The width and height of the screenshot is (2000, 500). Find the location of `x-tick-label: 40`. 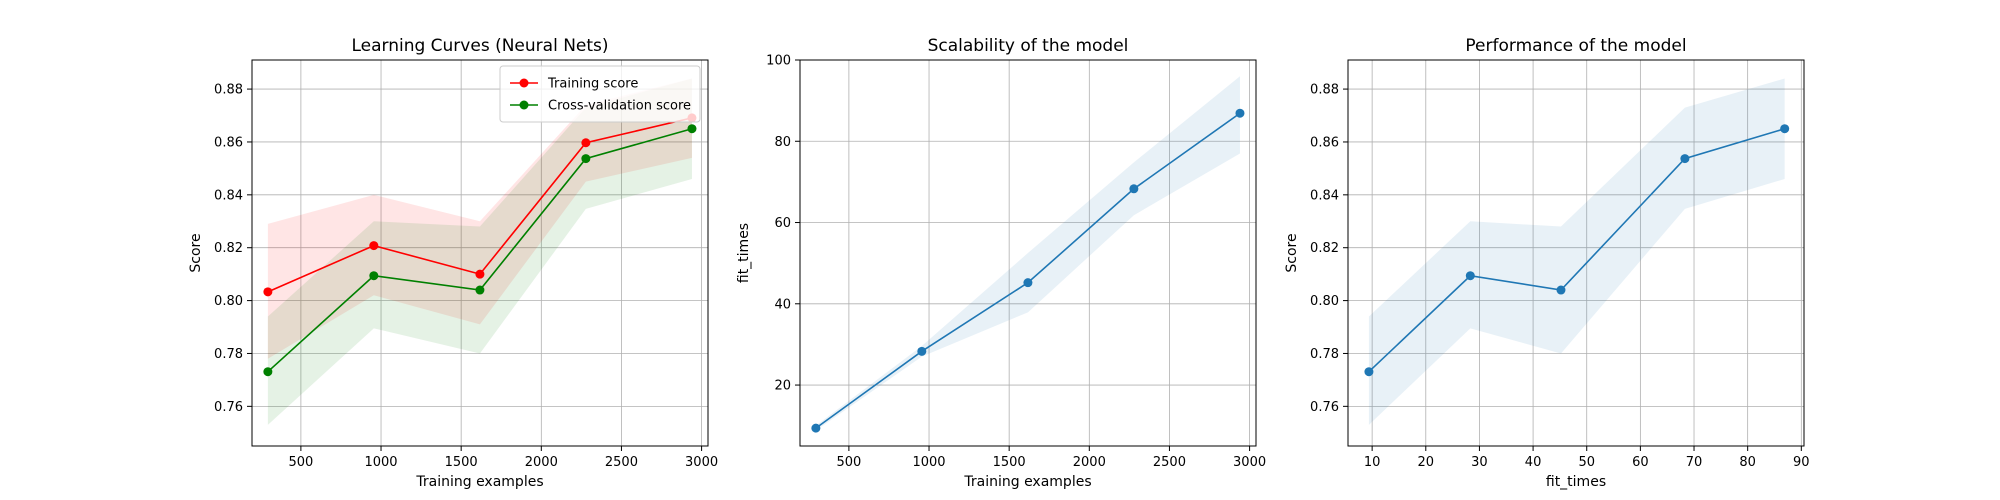

x-tick-label: 40 is located at coordinates (1533, 462).